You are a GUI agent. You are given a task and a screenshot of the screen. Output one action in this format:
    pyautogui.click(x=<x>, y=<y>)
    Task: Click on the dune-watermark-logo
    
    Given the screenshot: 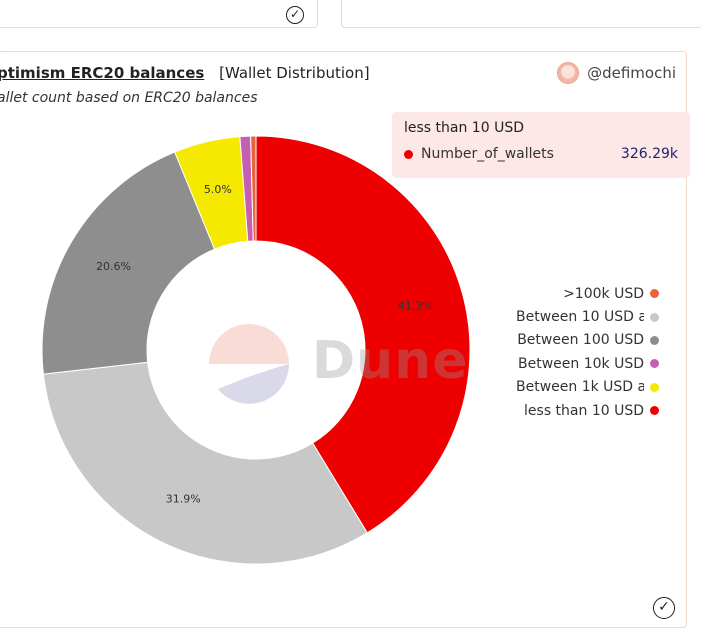 What is the action you would take?
    pyautogui.click(x=249, y=364)
    